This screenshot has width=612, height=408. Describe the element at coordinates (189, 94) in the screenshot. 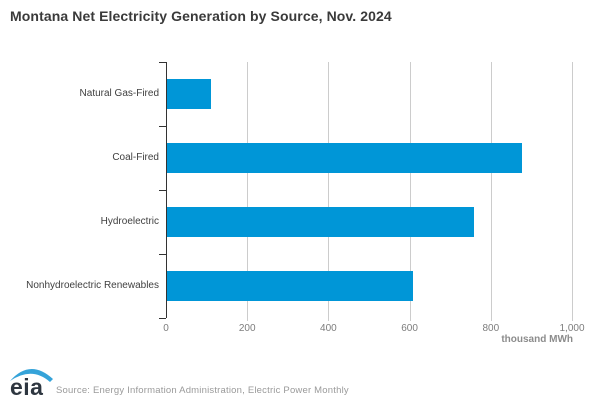

I see `bar-natural-gas-fired` at that location.